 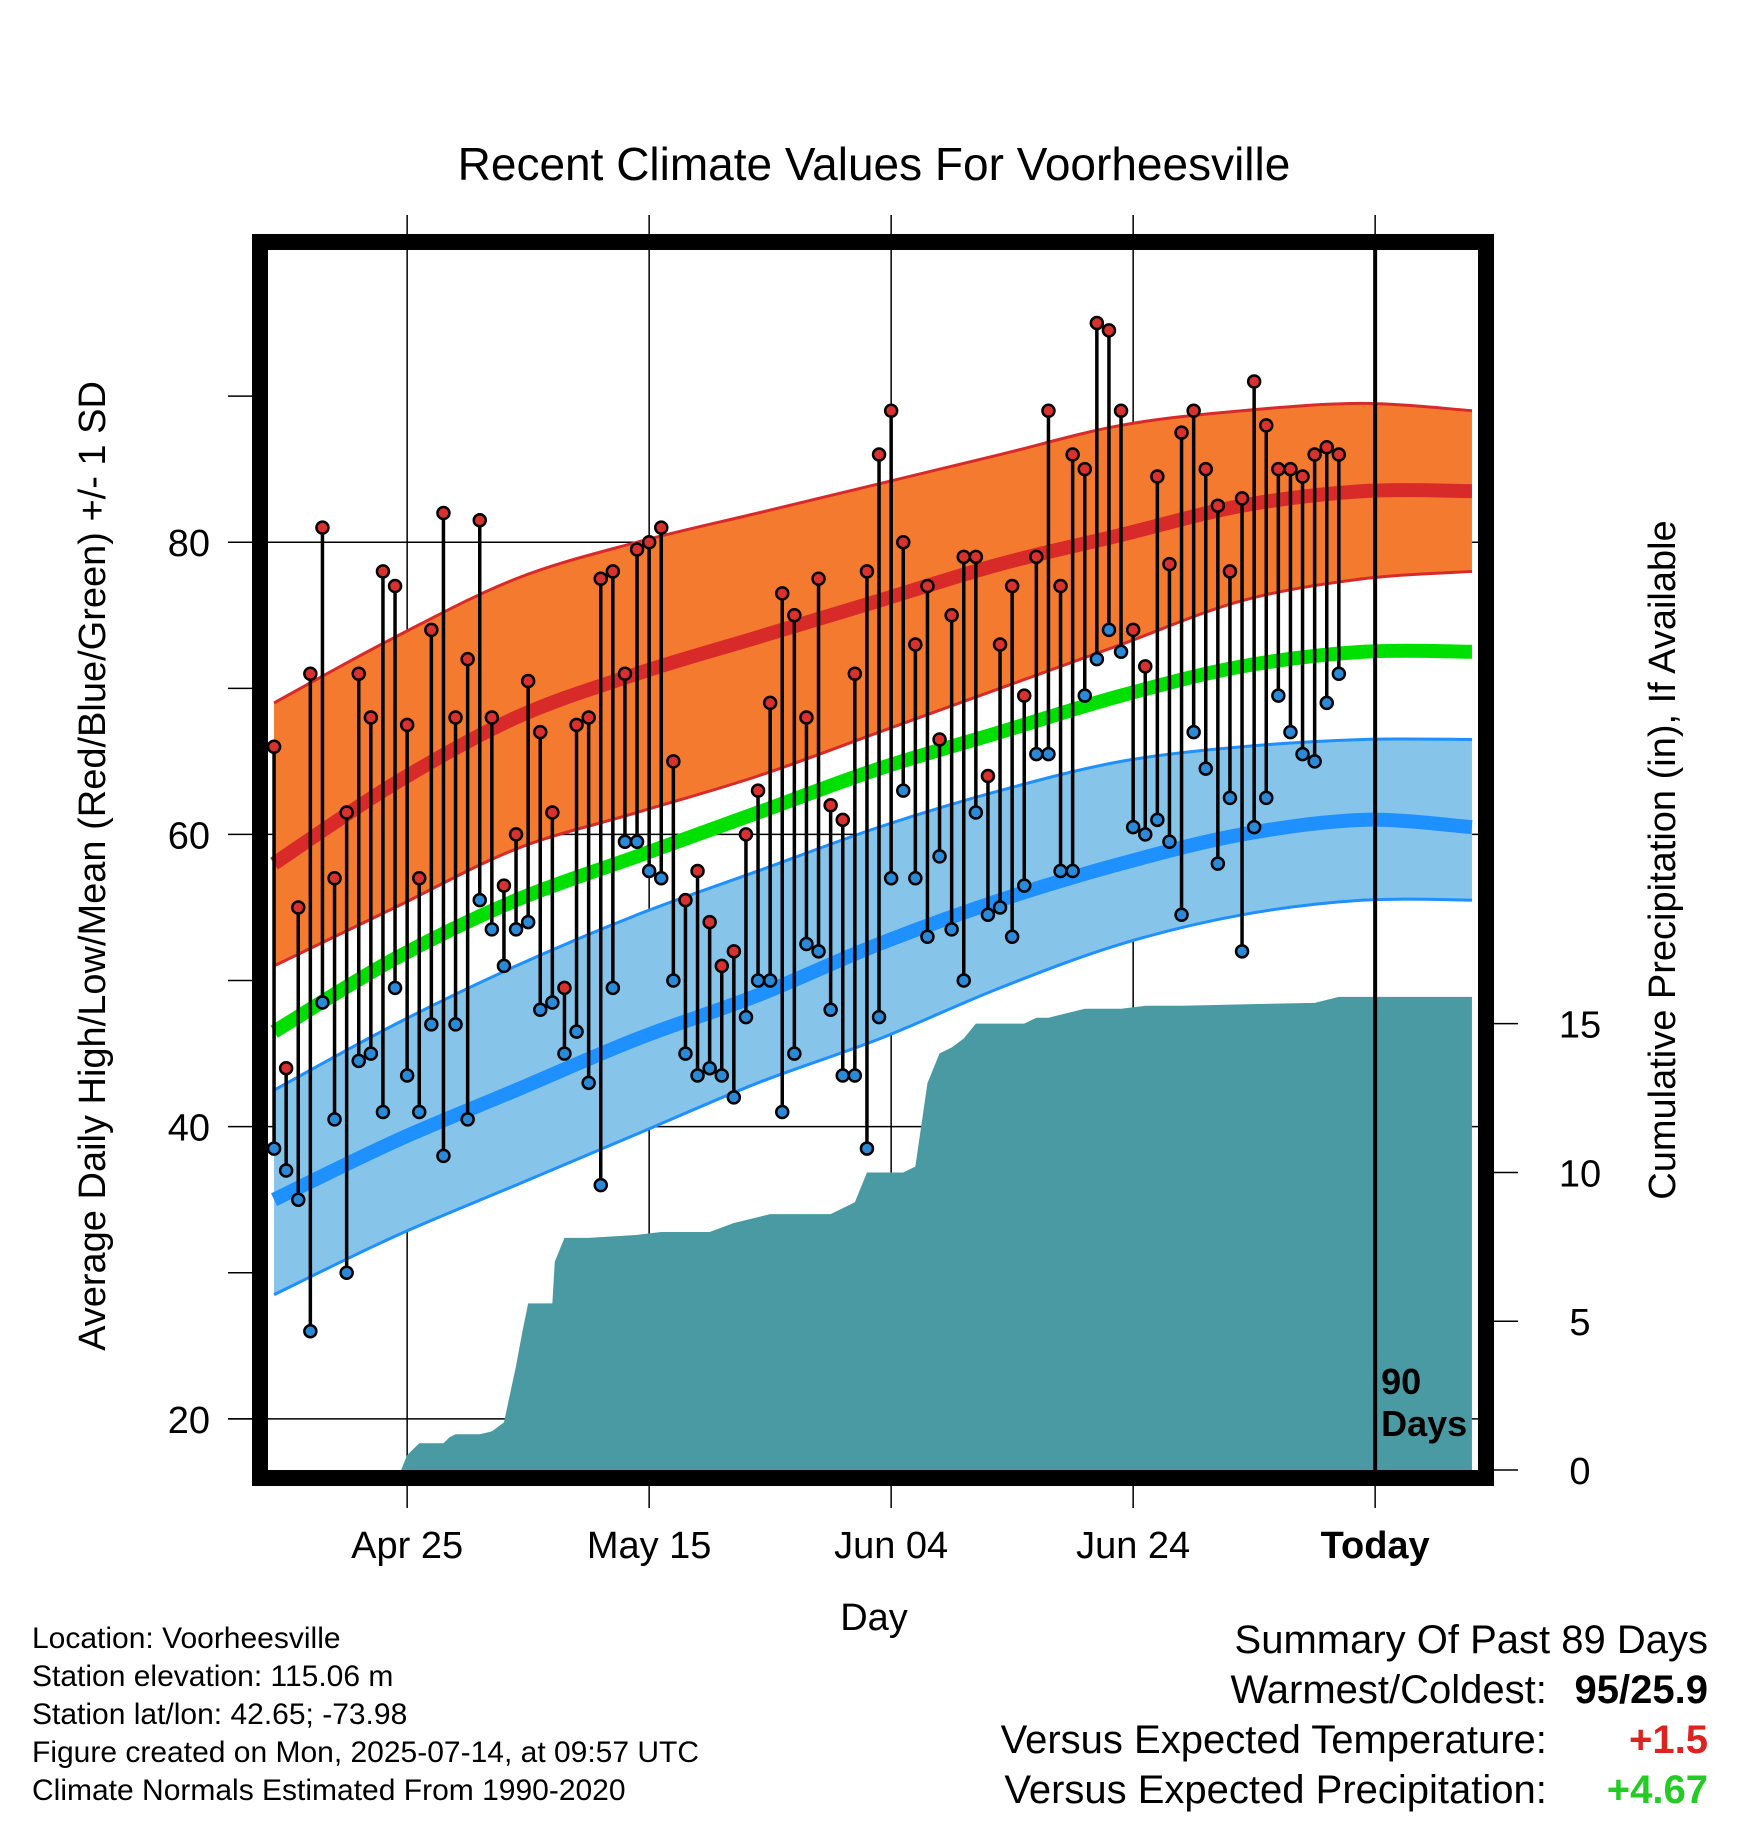 I want to click on chart-title: Recent Climate Values For Voorheesville, so click(x=874, y=164).